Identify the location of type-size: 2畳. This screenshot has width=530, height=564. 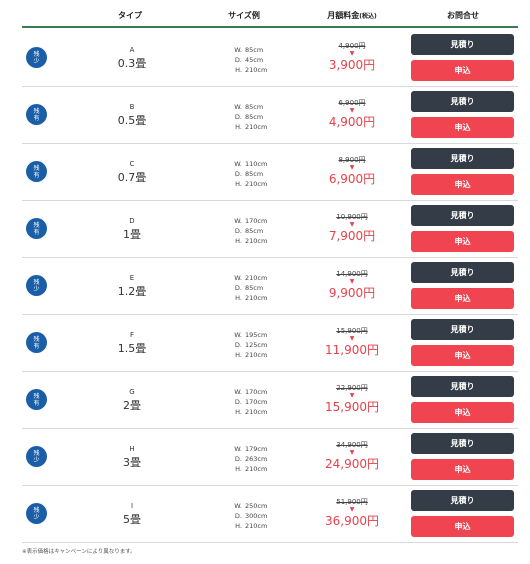
(132, 405).